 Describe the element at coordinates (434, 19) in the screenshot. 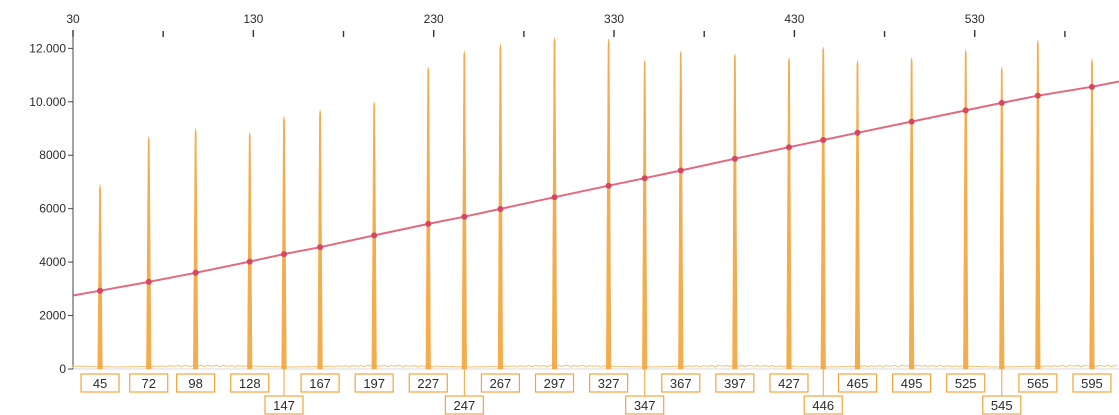

I see `top-axis-tick-label: 230` at that location.